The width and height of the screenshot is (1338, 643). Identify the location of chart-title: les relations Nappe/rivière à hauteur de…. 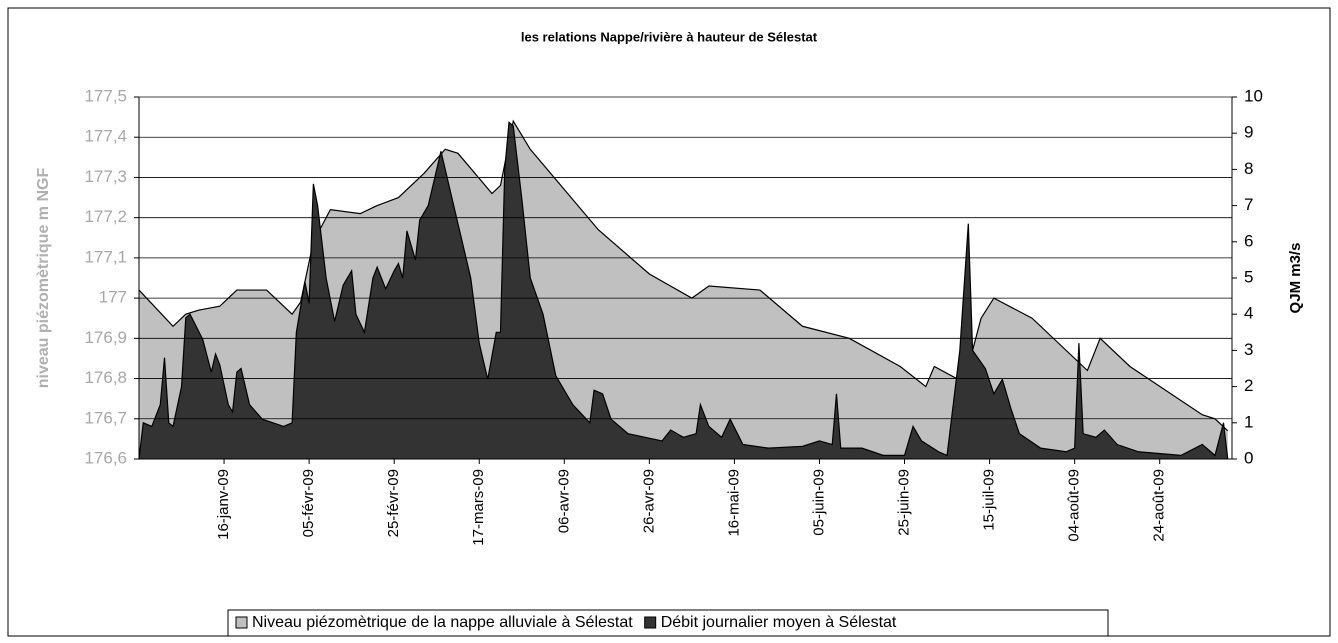
(669, 36).